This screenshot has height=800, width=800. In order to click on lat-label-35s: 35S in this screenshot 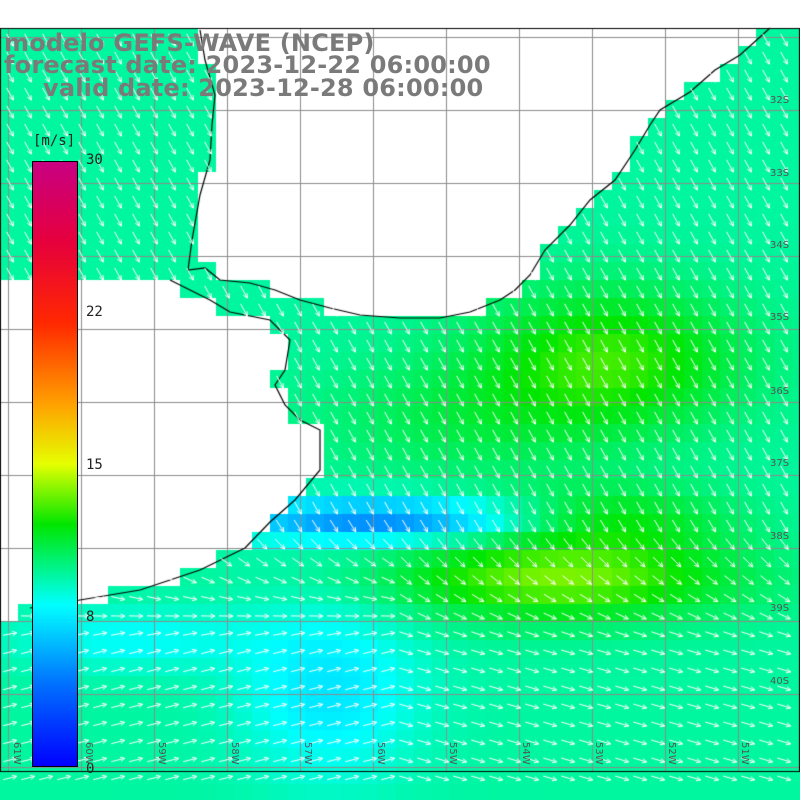, I will do `click(780, 317)`.